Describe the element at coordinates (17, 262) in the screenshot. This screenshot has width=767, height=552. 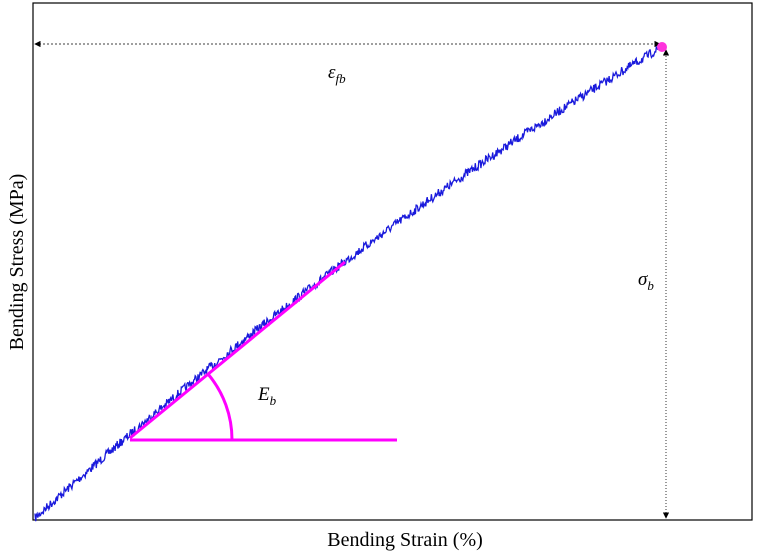
I see `y-axis-label: Bending Stress (MPa)` at that location.